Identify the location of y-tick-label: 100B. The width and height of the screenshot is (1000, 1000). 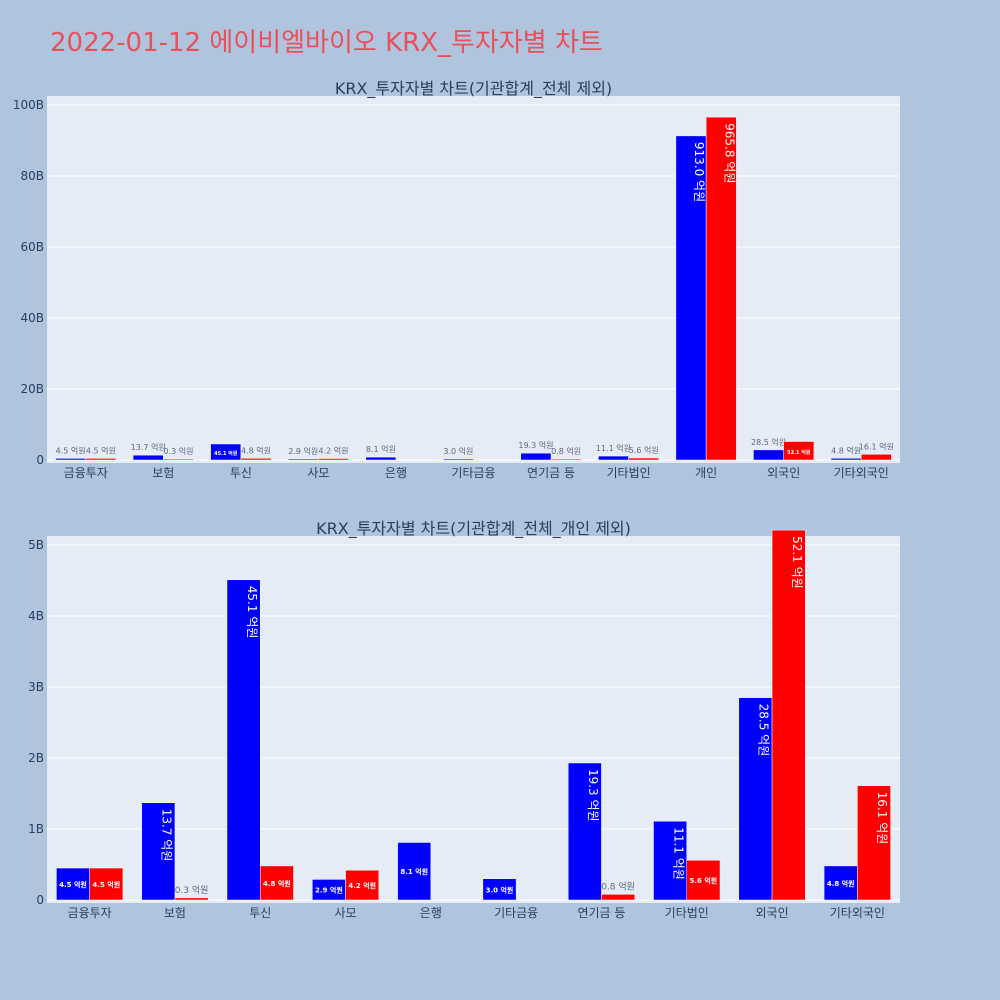
(28, 105).